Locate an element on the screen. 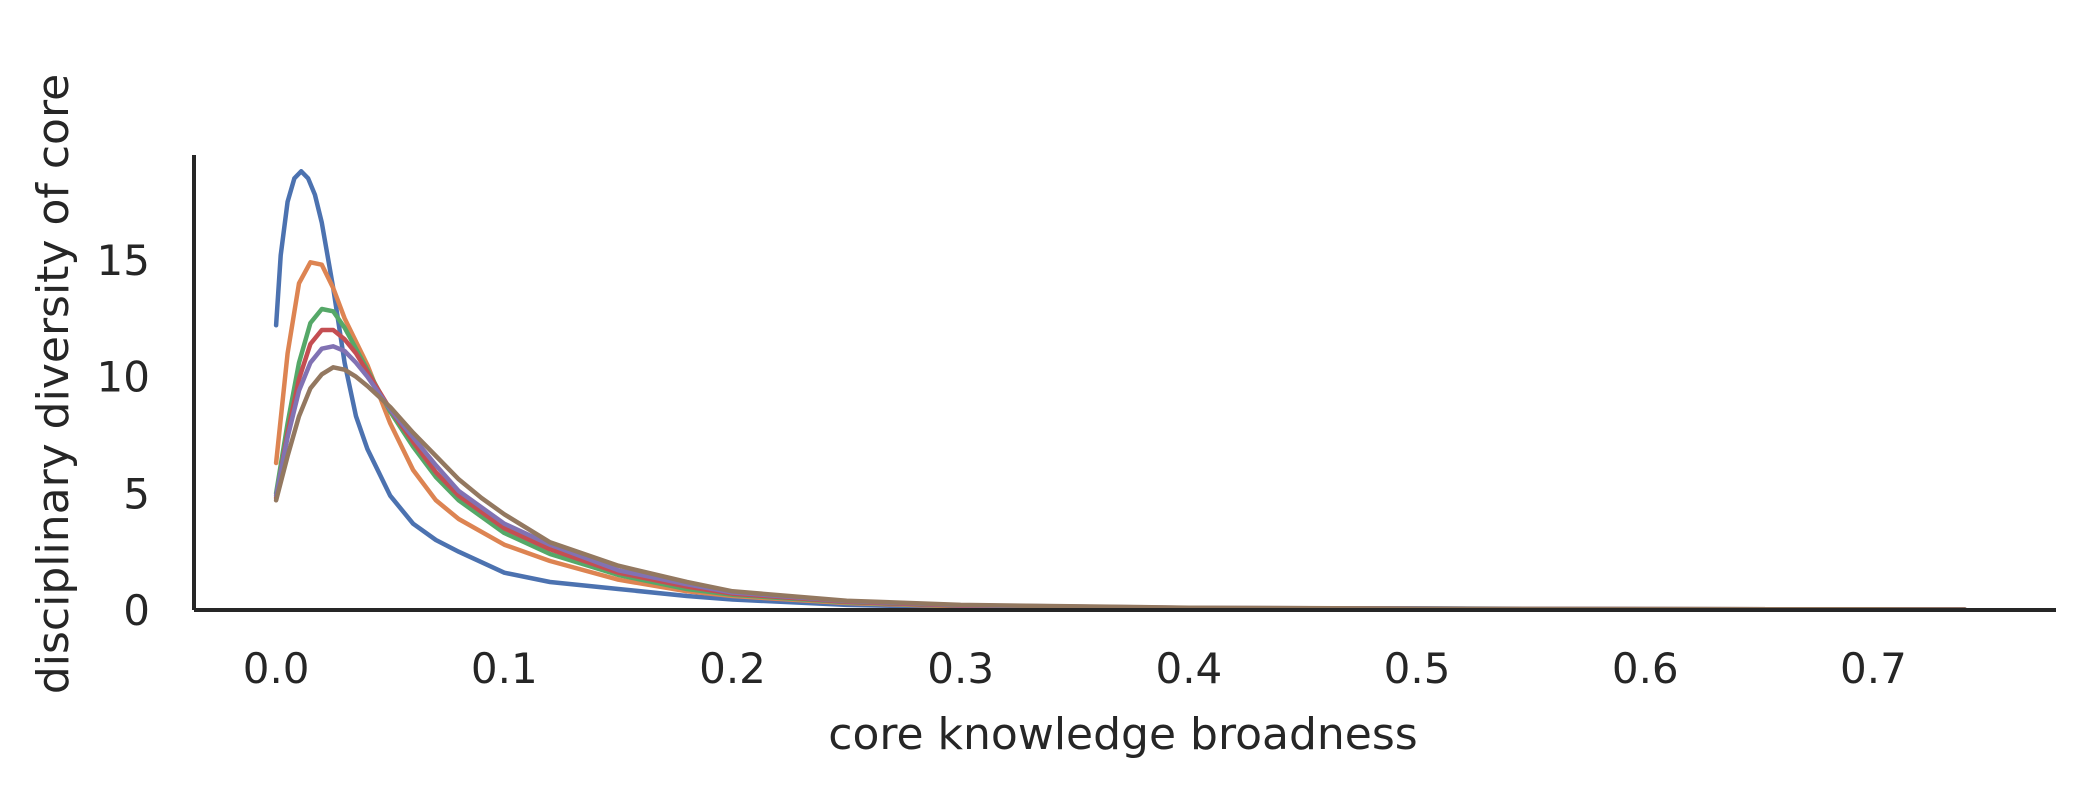 The image size is (2082, 788). x-tick-label: 0.3 is located at coordinates (960, 668).